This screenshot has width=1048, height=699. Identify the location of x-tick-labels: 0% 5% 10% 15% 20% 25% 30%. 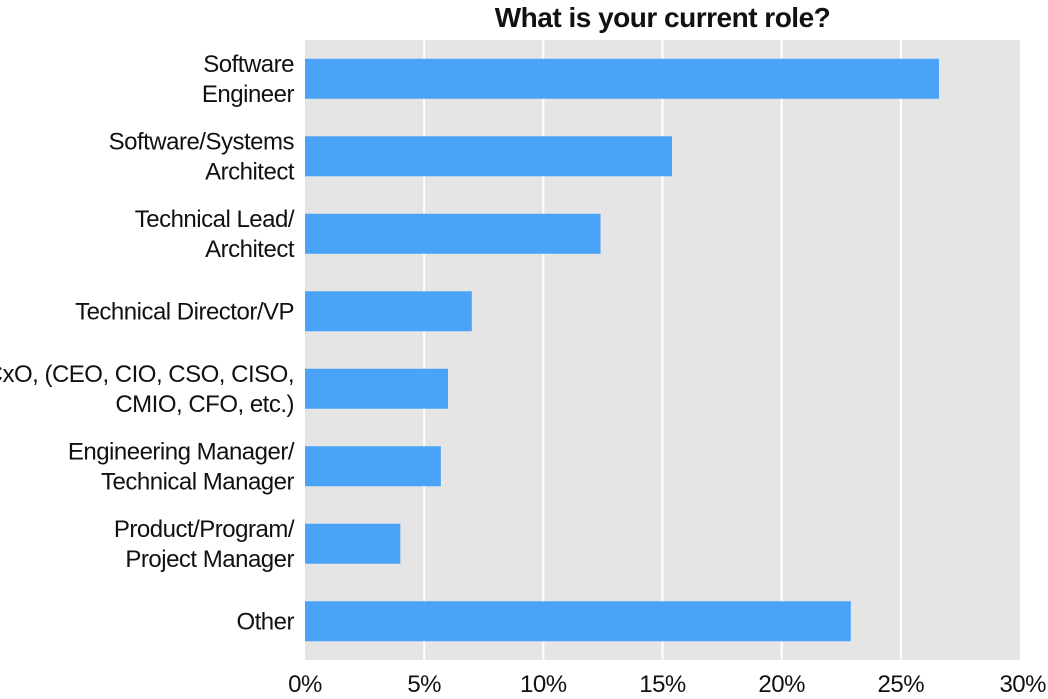
(667, 684).